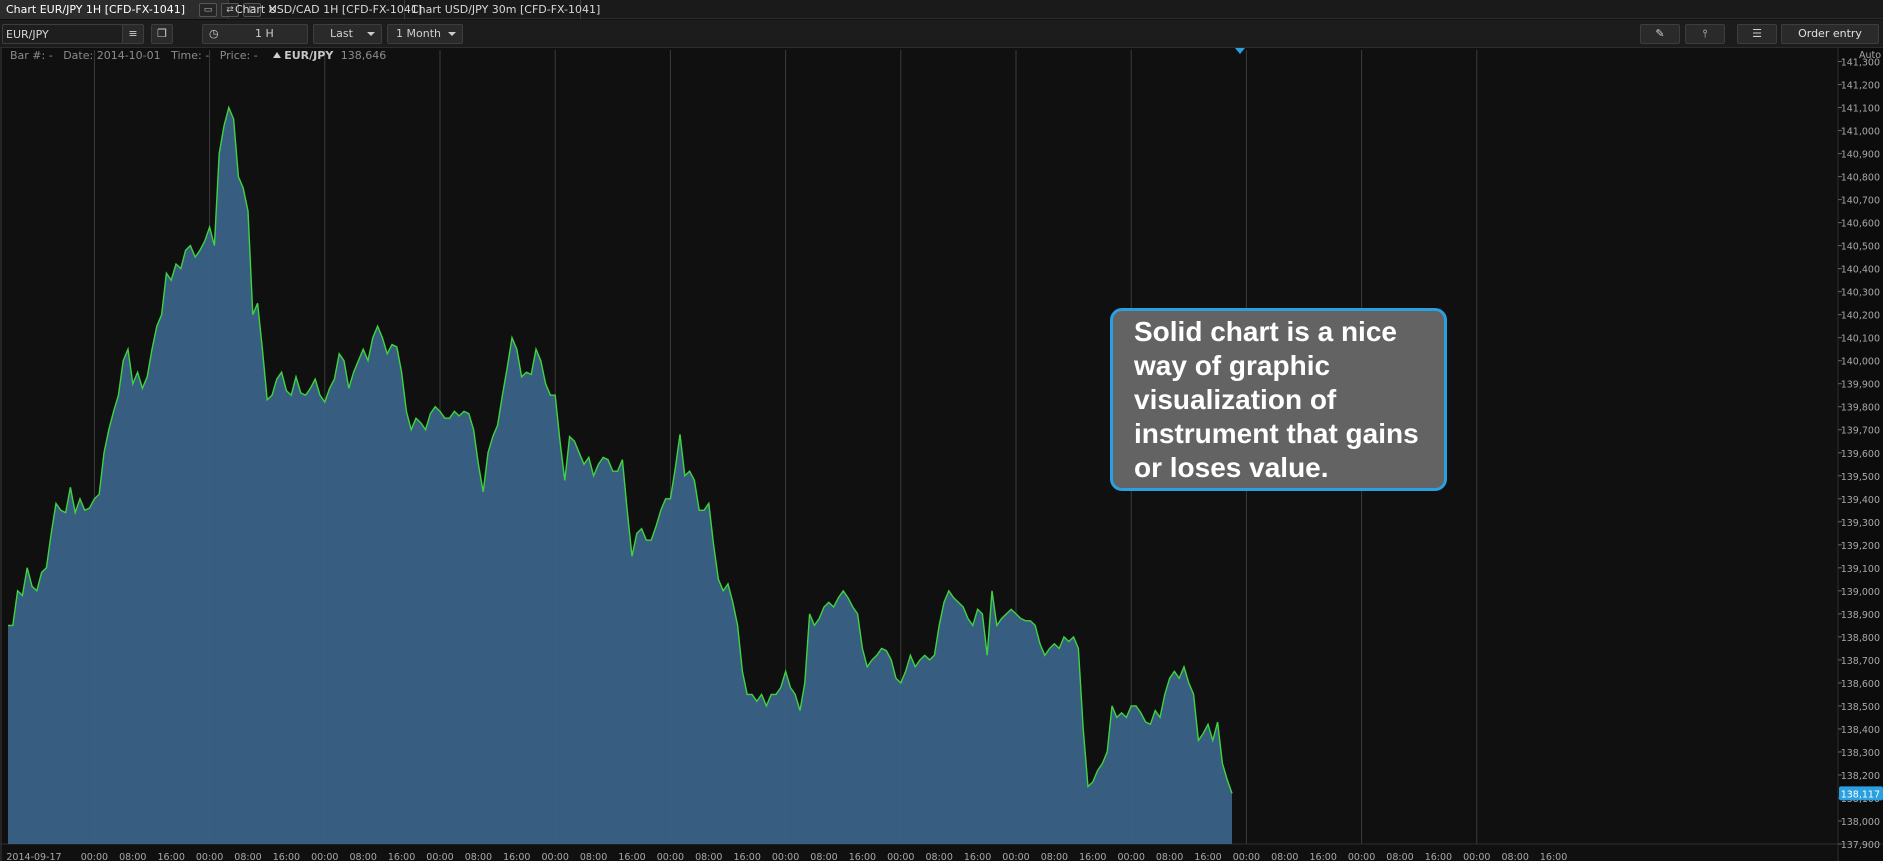 The width and height of the screenshot is (1883, 861). Describe the element at coordinates (1860, 385) in the screenshot. I see `price-axis-label: 139,900` at that location.